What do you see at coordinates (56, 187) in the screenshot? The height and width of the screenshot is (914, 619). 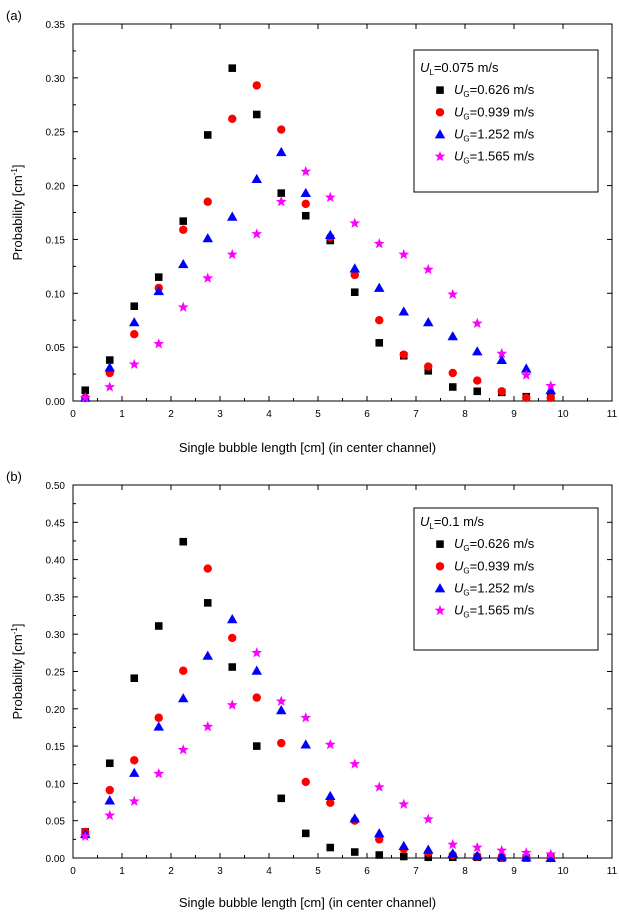 I see `y-tick-label: 0.20` at bounding box center [56, 187].